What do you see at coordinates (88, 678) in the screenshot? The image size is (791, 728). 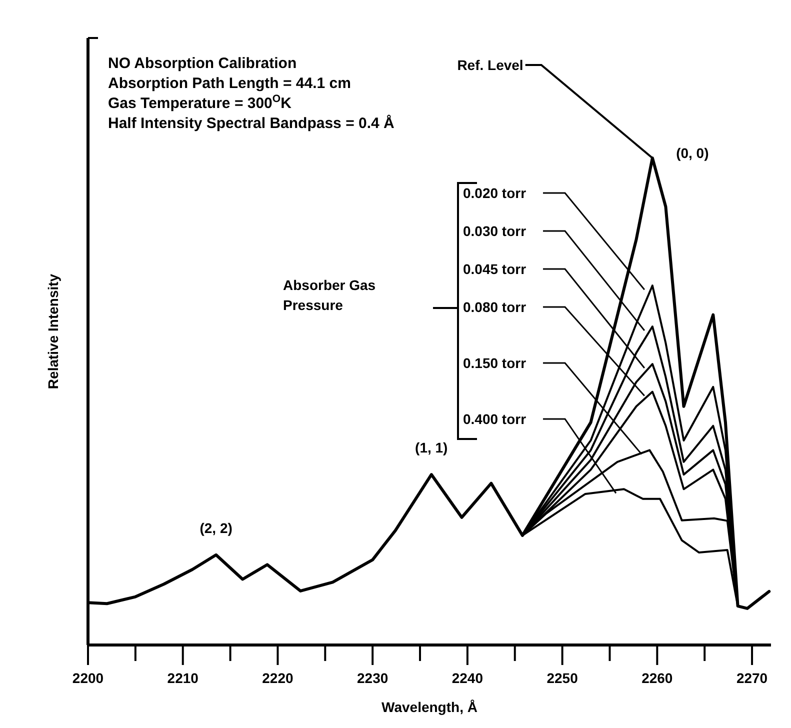 I see `x-tick-label: 2200` at bounding box center [88, 678].